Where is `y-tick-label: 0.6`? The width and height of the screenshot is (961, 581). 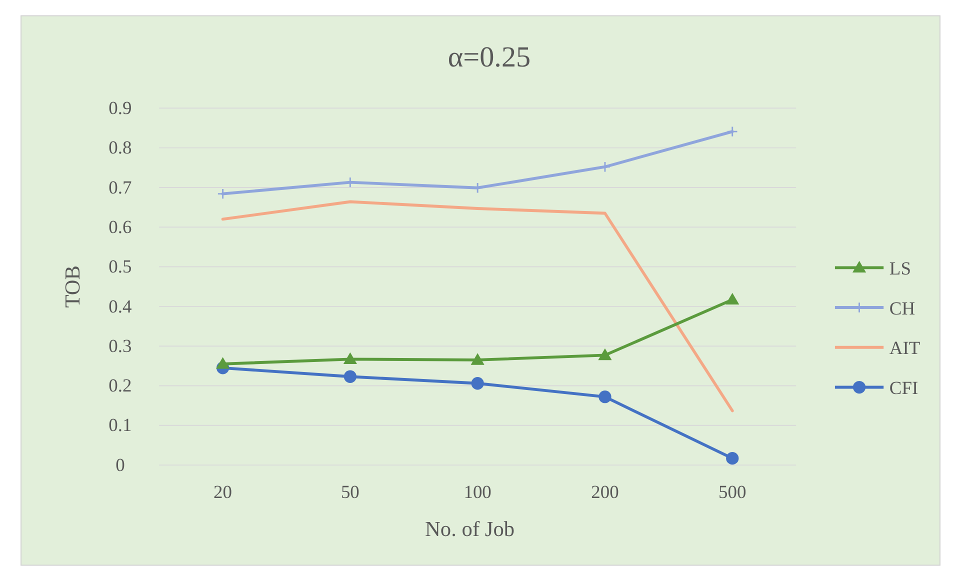 y-tick-label: 0.6 is located at coordinates (120, 226).